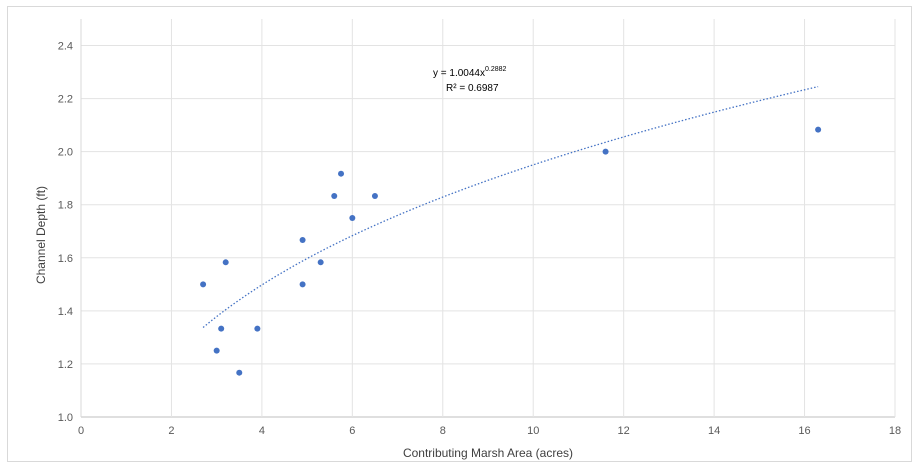  What do you see at coordinates (262, 431) in the screenshot?
I see `x-tick-label: 4` at bounding box center [262, 431].